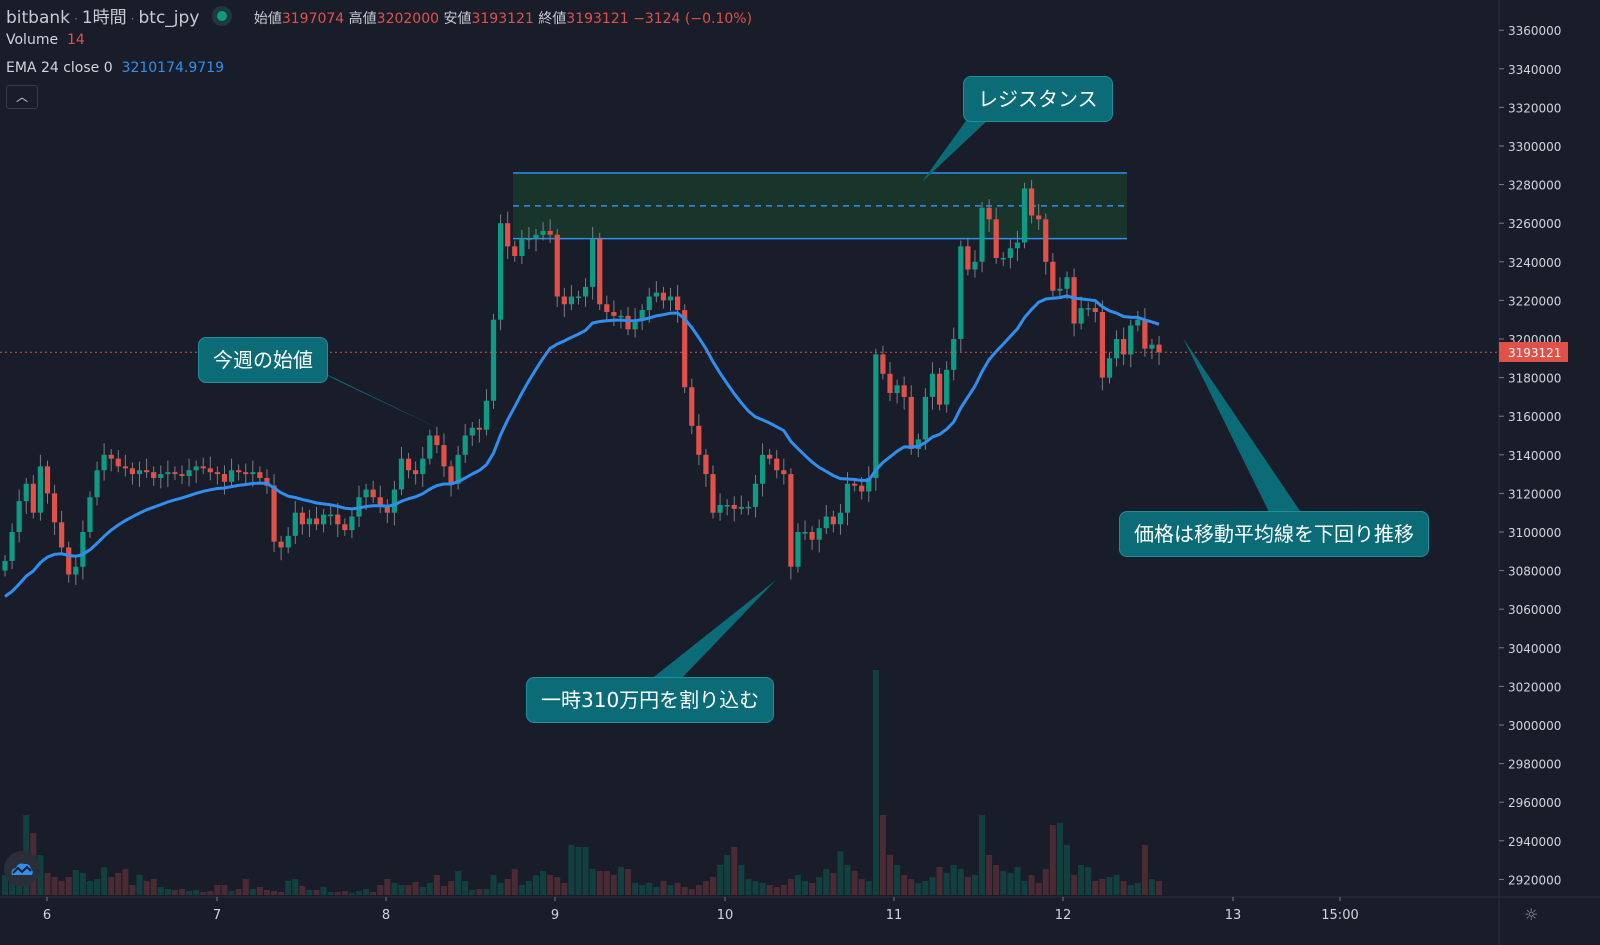 The image size is (1600, 945). Describe the element at coordinates (552, 19) in the screenshot. I see `close-label: 終値` at that location.